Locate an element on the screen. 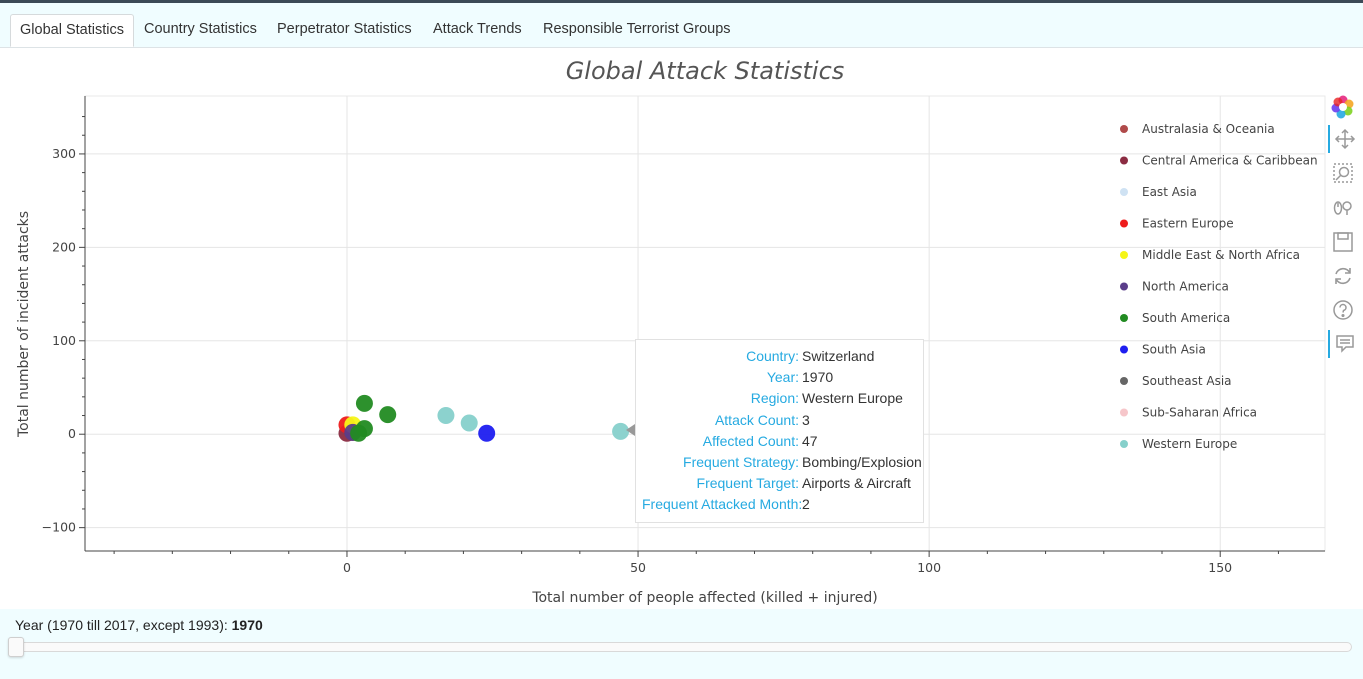 This screenshot has height=679, width=1363. tooltip-value: 47 is located at coordinates (810, 440).